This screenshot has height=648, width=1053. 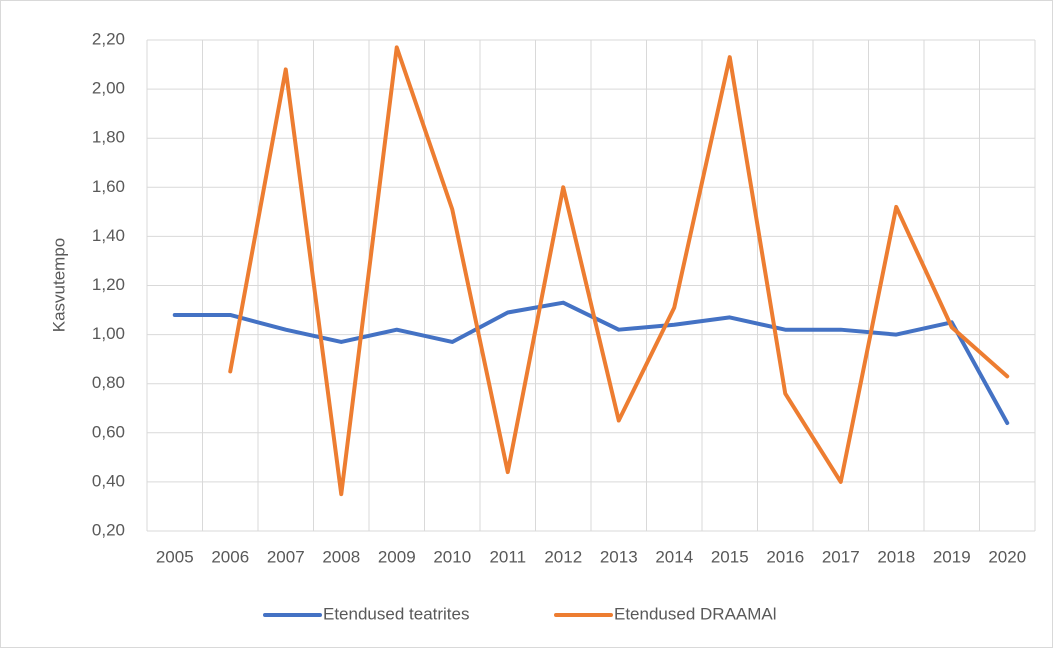 I want to click on x-tick-label: 2007, so click(x=286, y=556).